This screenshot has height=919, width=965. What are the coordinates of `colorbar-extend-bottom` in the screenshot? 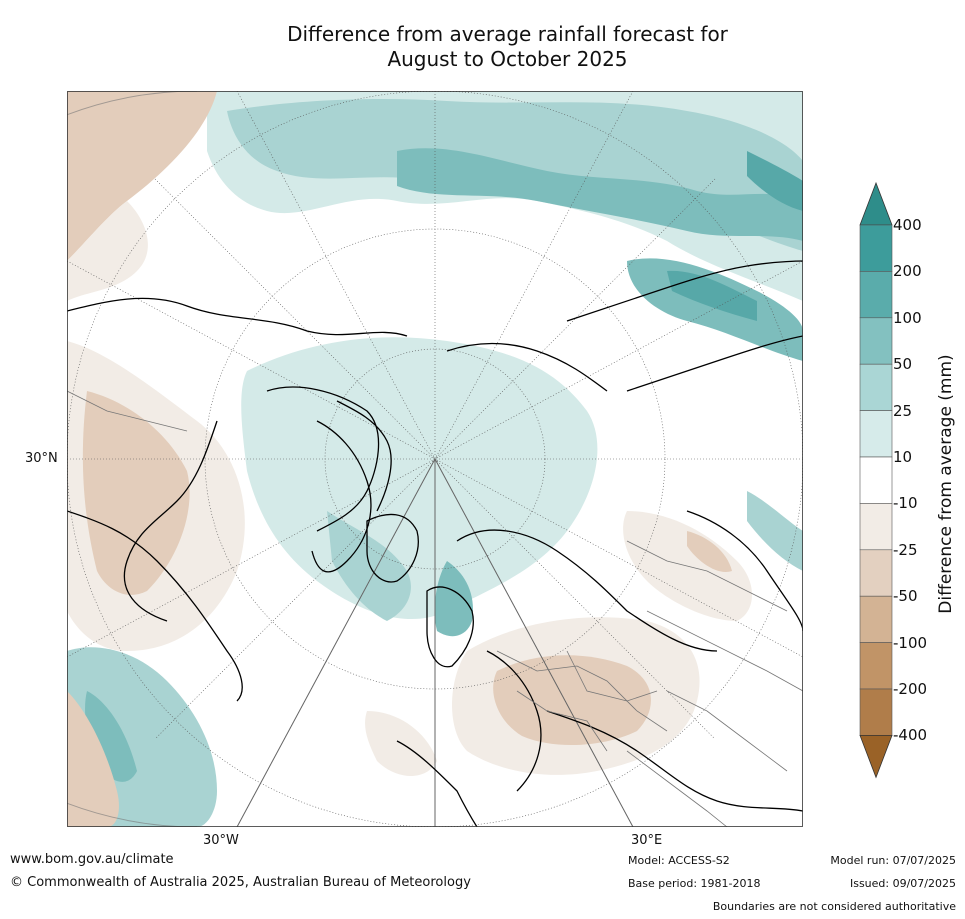 It's located at (876, 757).